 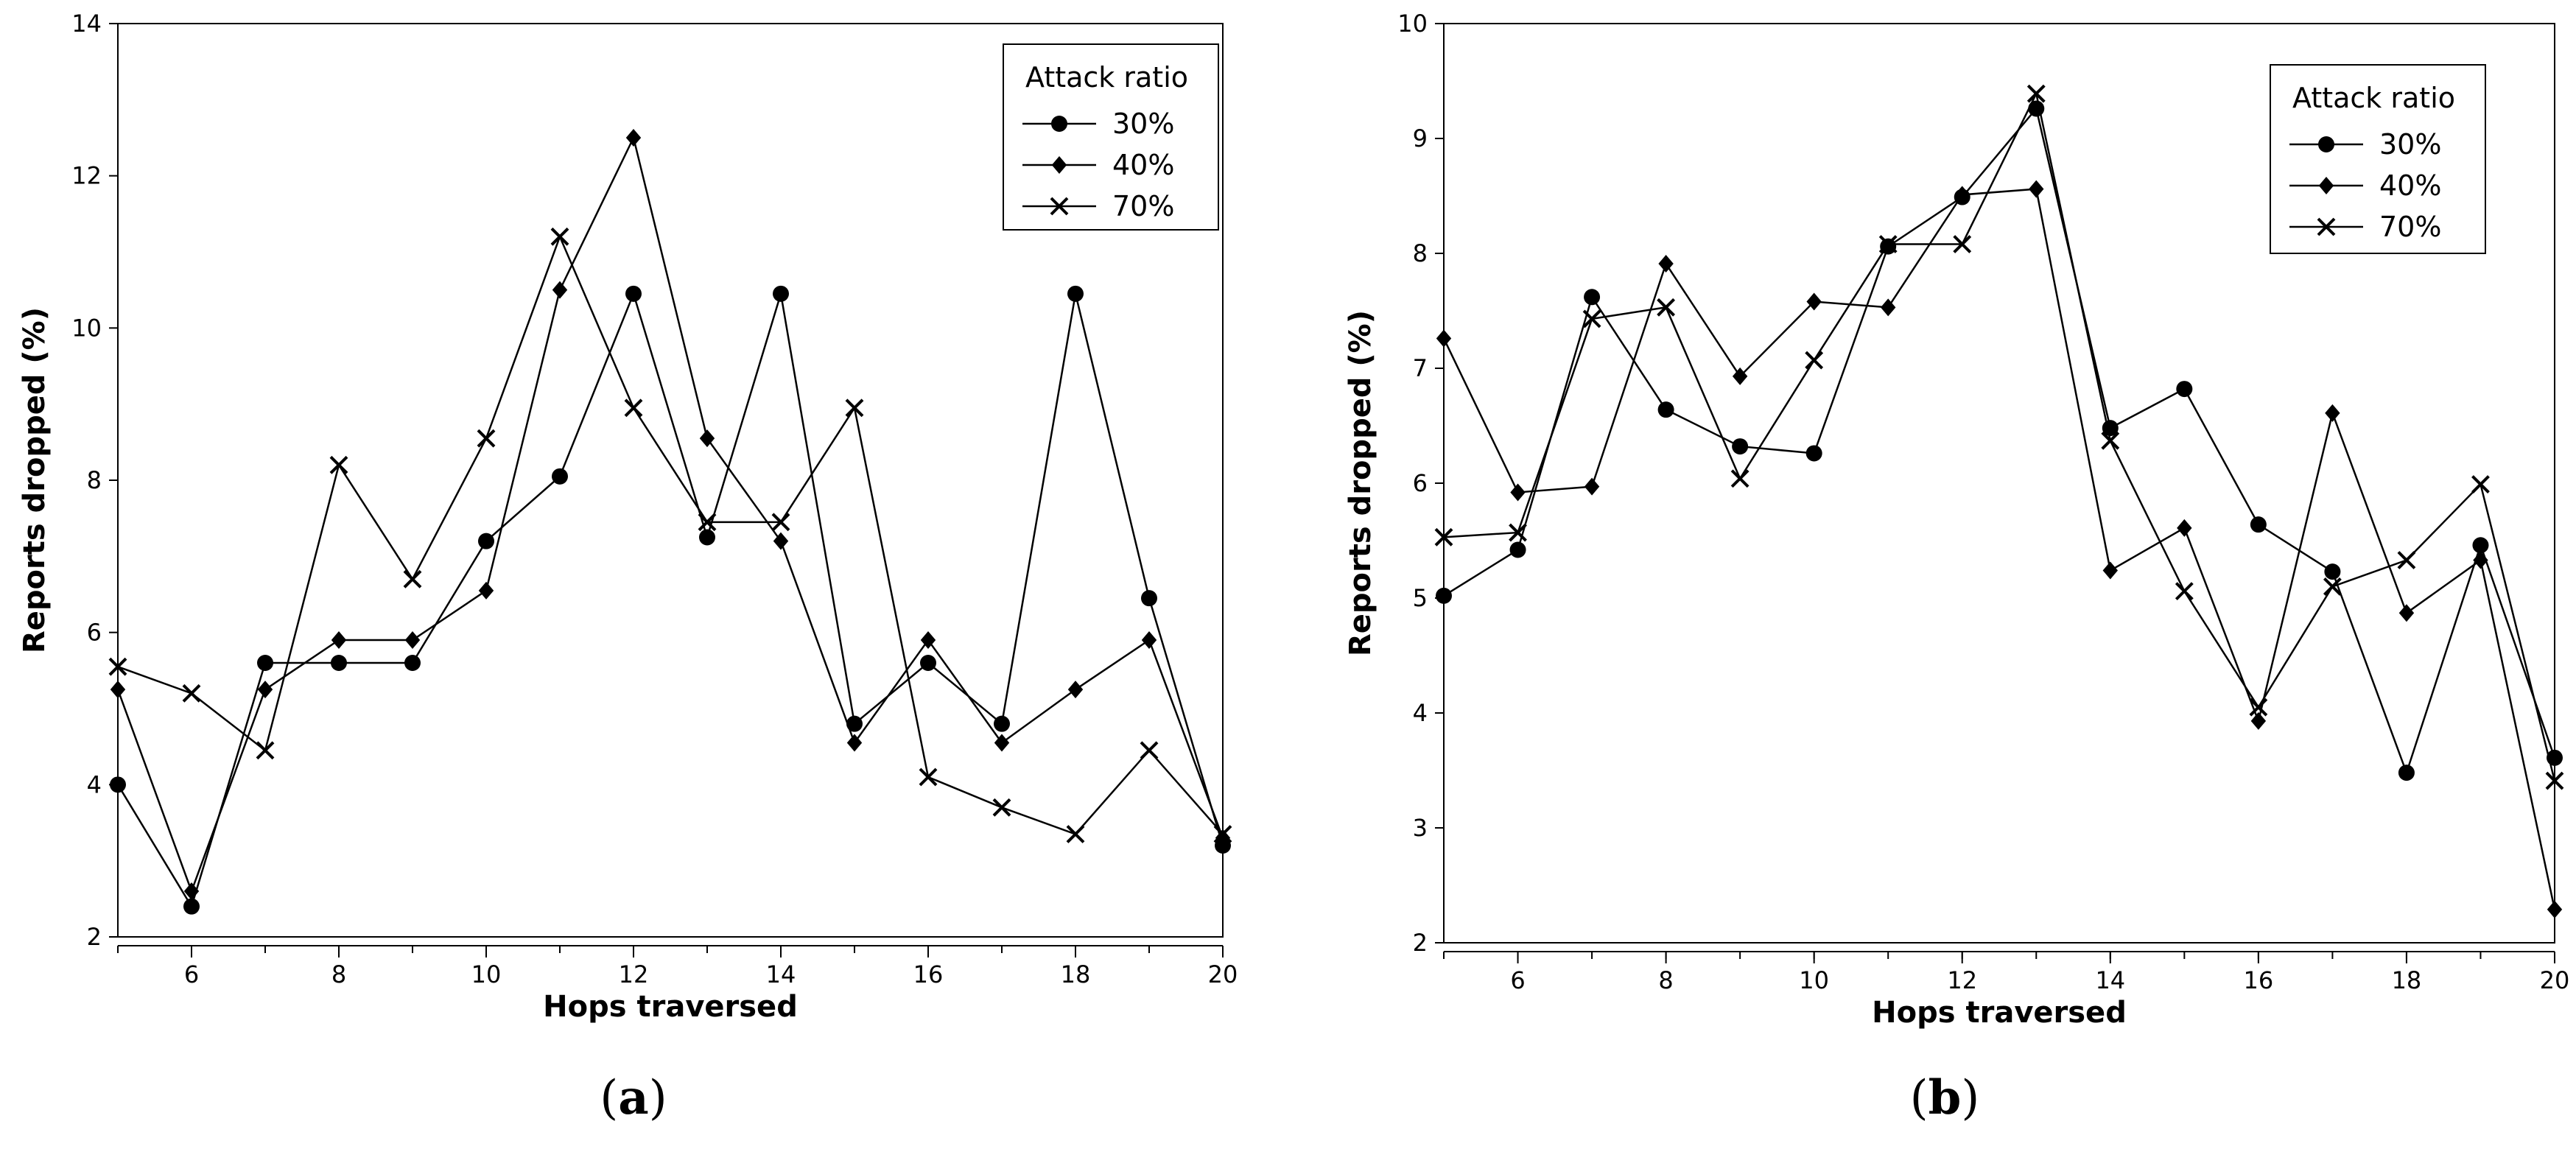 What do you see at coordinates (2407, 980) in the screenshot?
I see `x-tick-label: 18` at bounding box center [2407, 980].